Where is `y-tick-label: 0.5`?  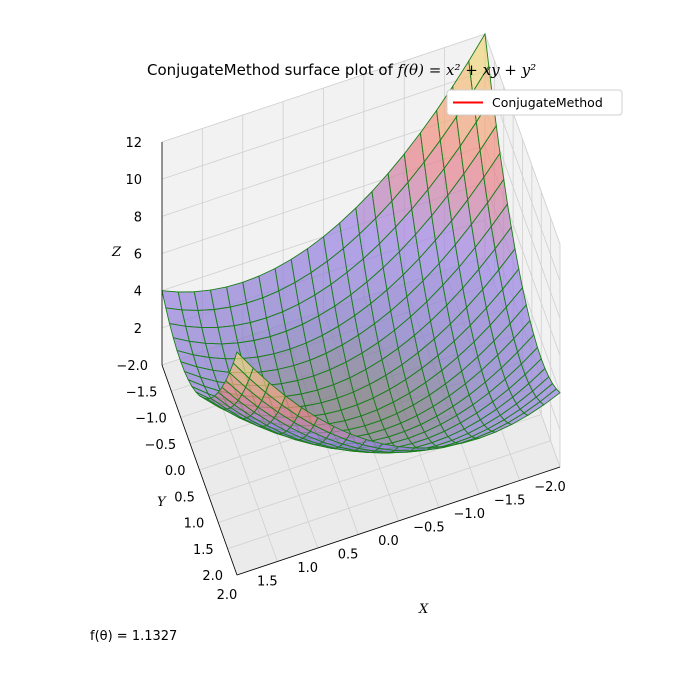 y-tick-label: 0.5 is located at coordinates (184, 497).